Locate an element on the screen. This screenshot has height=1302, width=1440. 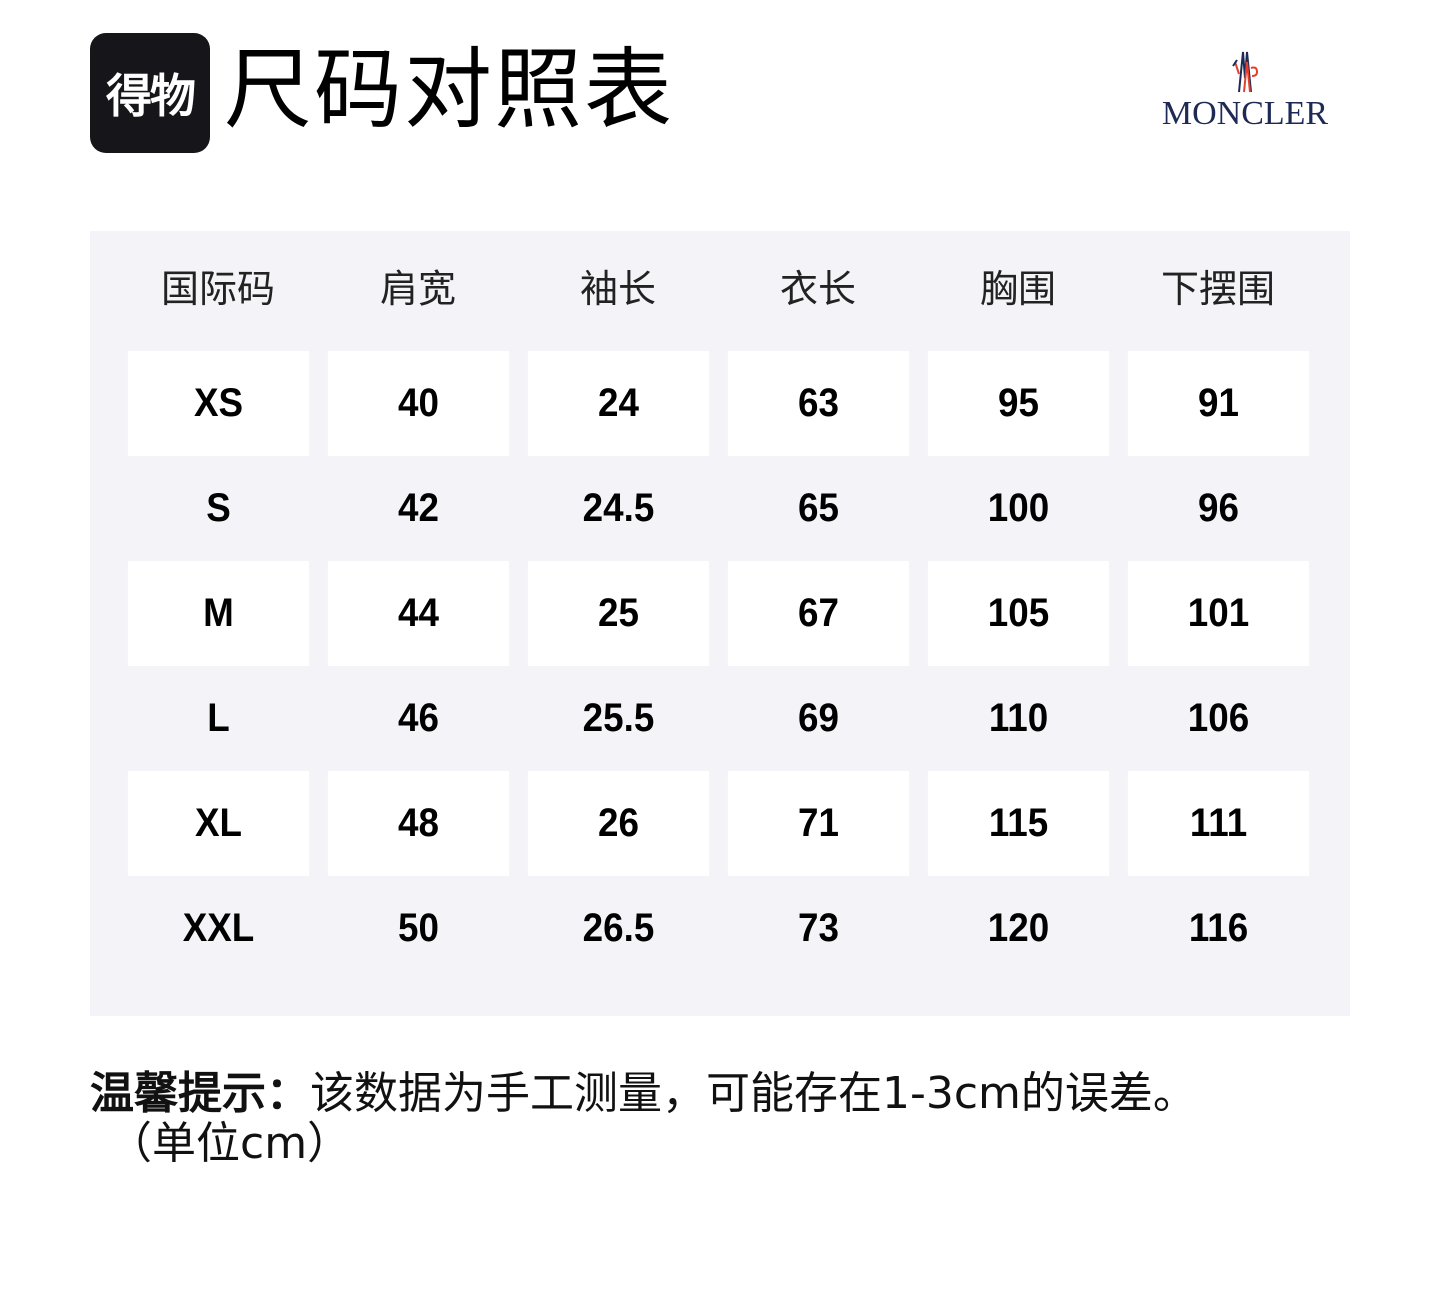
measurement-cell: 91 is located at coordinates (1218, 403).